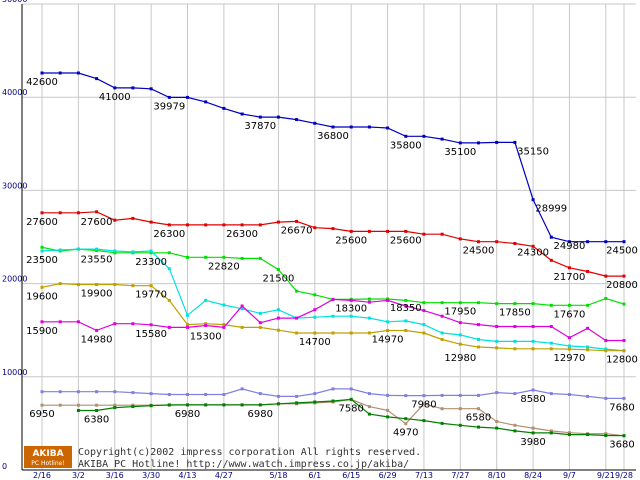 The width and height of the screenshot is (640, 480). I want to click on x-tick-label: 4/13, so click(188, 475).